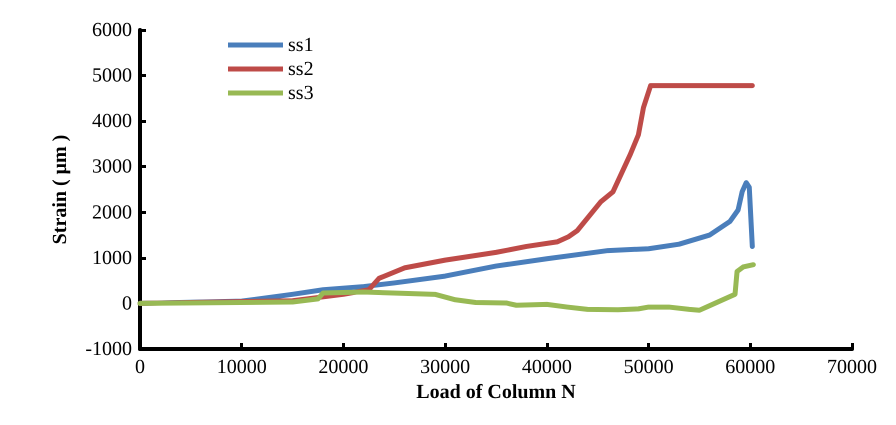  I want to click on y-tick-label: 0, so click(127, 303).